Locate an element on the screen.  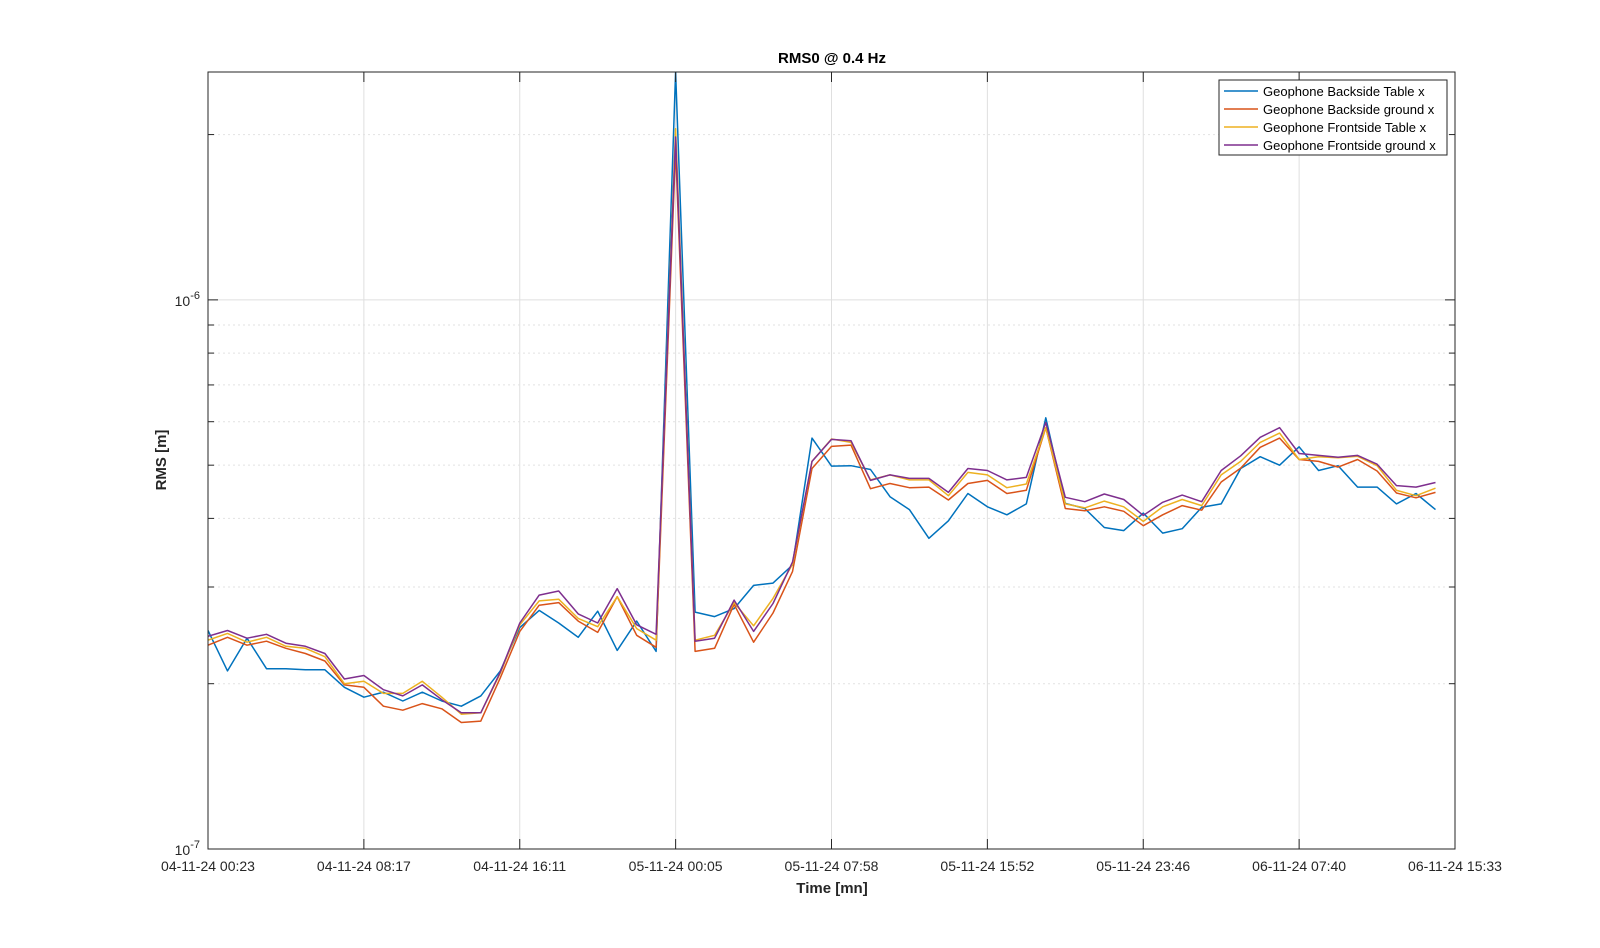
x-tick-label: 04-11-24 00:23 is located at coordinates (208, 866).